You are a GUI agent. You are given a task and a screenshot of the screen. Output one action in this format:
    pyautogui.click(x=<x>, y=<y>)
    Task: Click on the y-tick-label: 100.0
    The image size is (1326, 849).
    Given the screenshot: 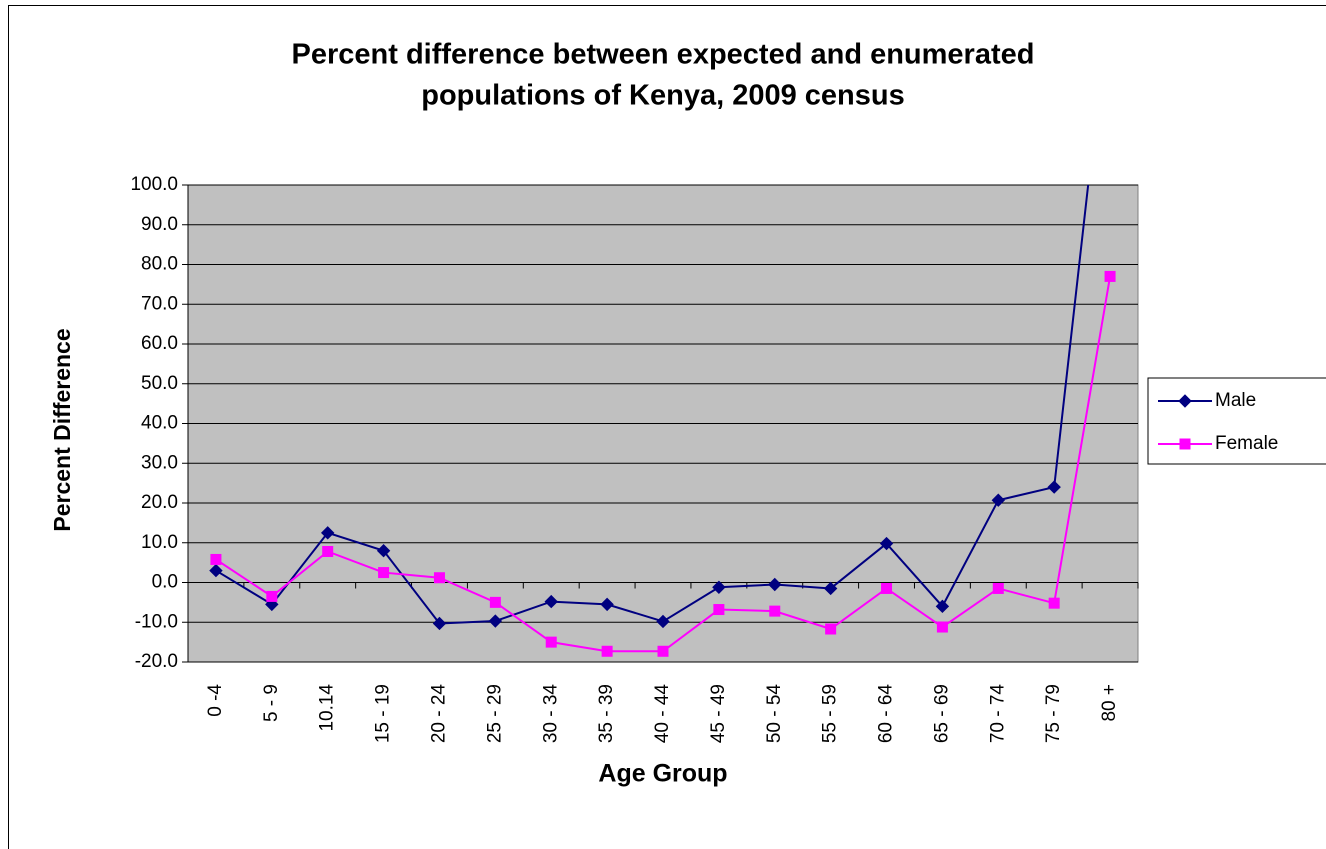 What is the action you would take?
    pyautogui.click(x=154, y=184)
    